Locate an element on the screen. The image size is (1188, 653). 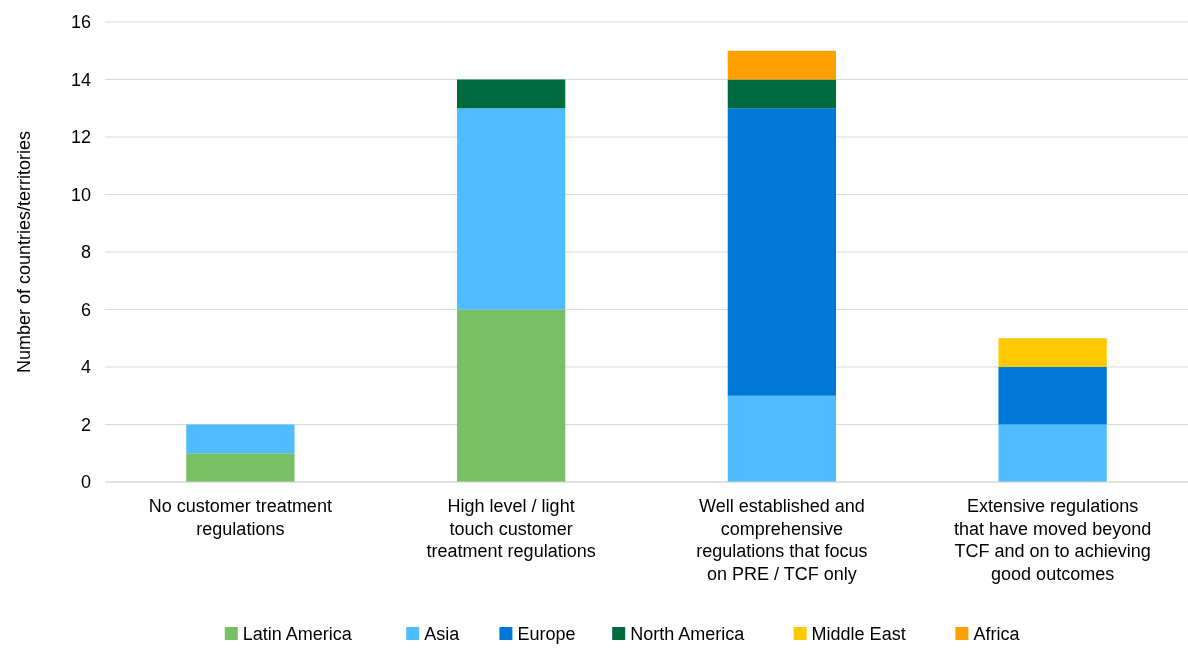
y-tick-label: 2 is located at coordinates (85, 424).